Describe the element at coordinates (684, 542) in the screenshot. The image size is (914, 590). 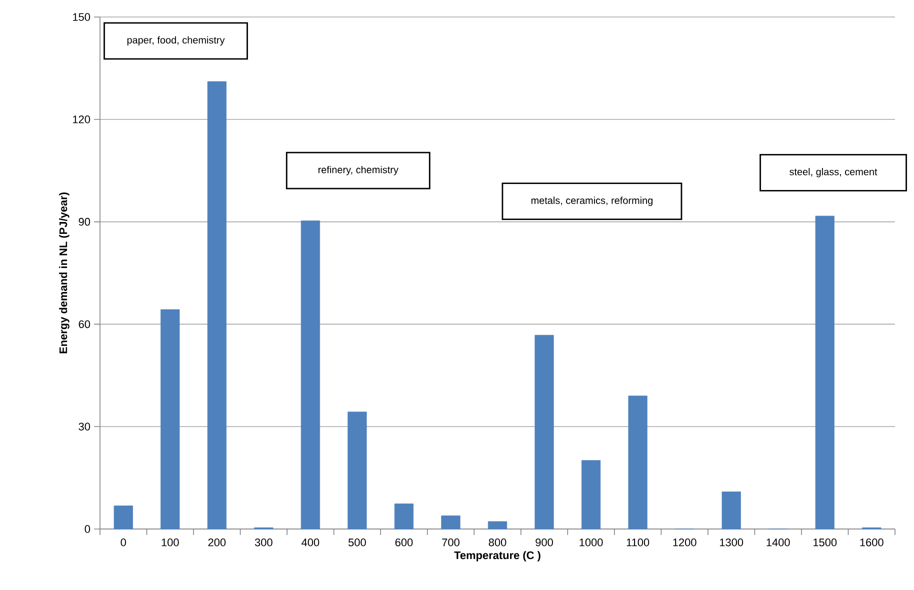
I see `x-tick-label: 1200` at that location.